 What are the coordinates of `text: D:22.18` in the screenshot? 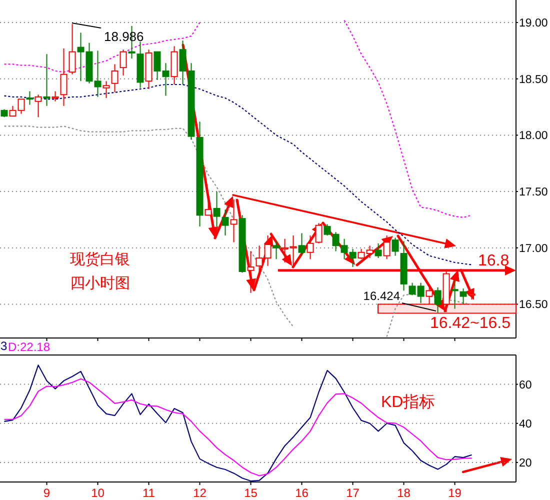 It's located at (29, 347).